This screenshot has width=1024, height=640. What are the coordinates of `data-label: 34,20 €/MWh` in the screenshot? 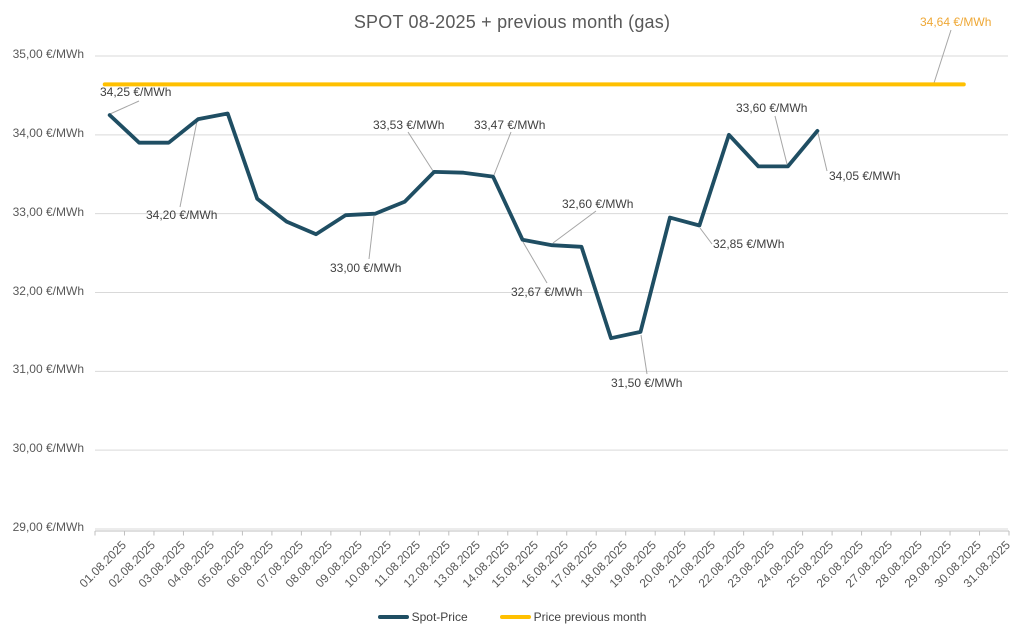 It's located at (182, 215).